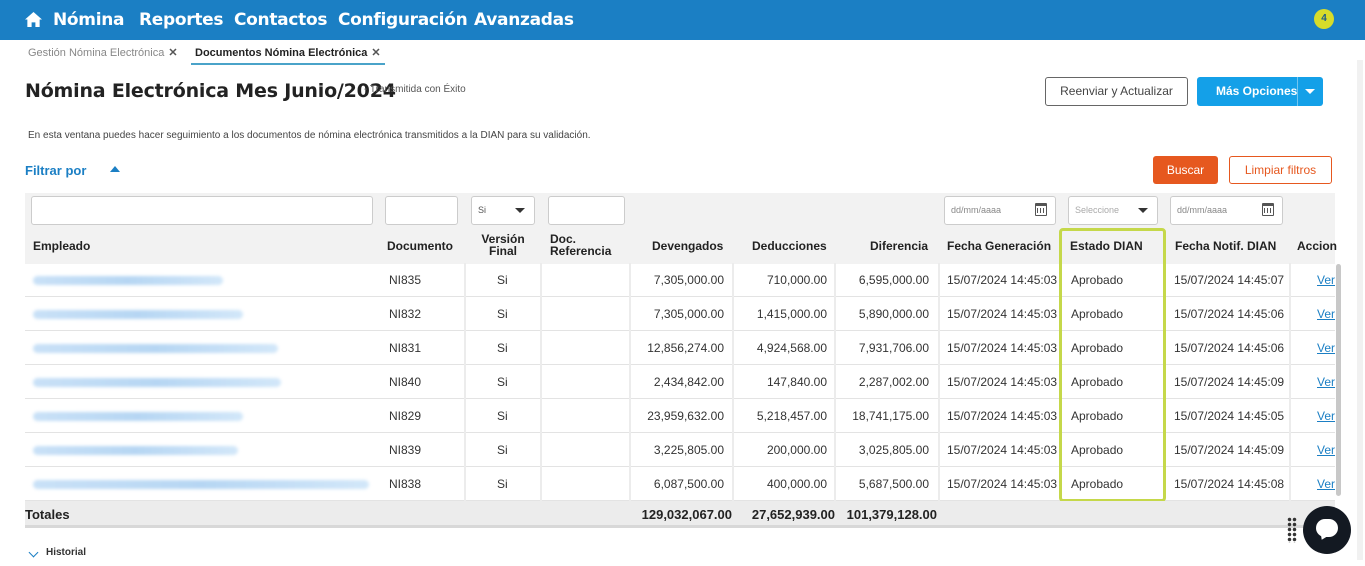  Describe the element at coordinates (503, 210) in the screenshot. I see `version-final-select: Si` at that location.